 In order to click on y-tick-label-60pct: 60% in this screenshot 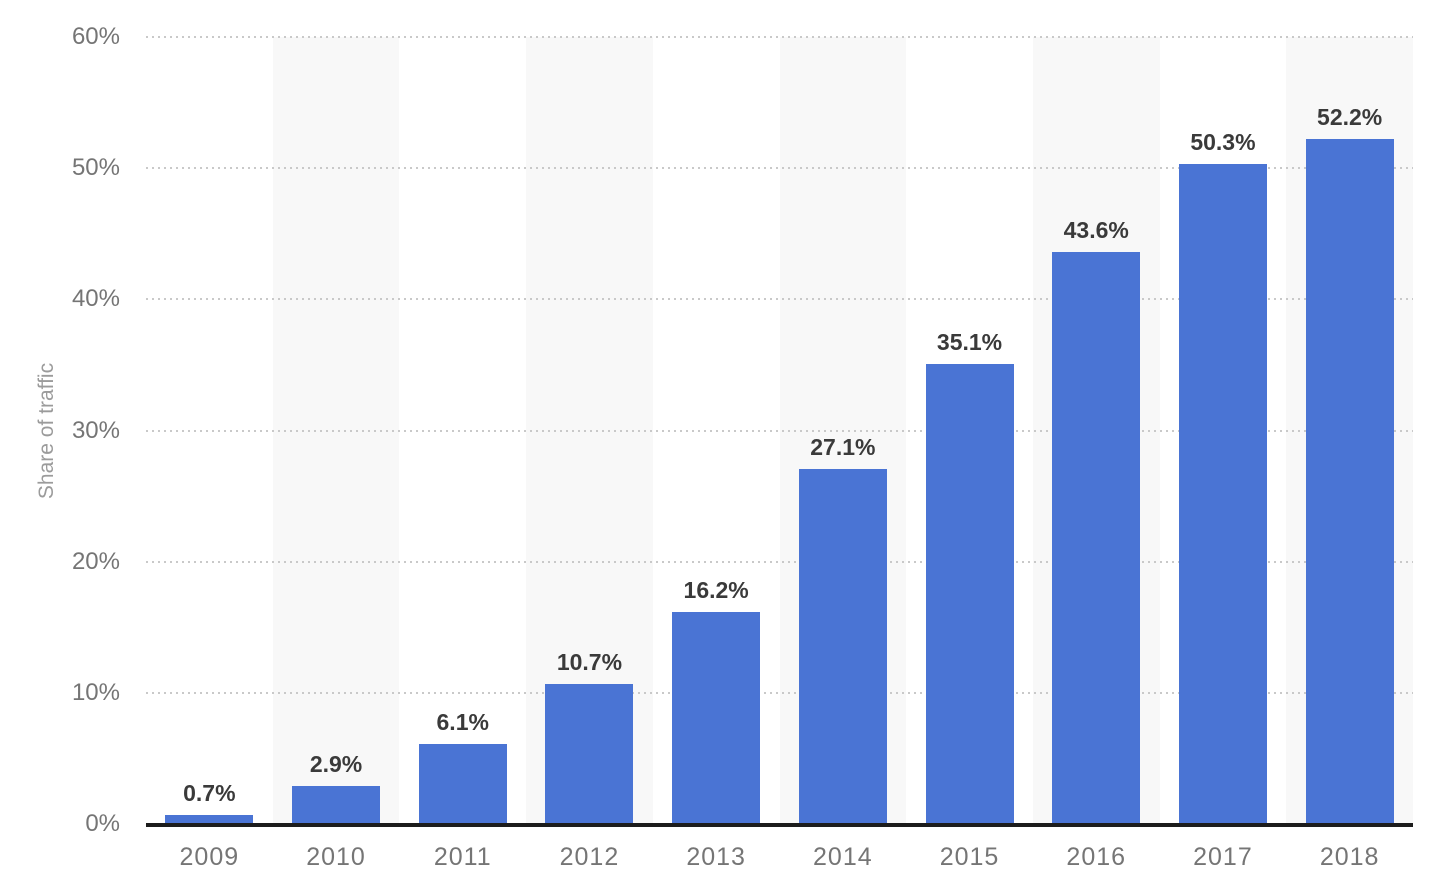, I will do `click(95, 36)`.